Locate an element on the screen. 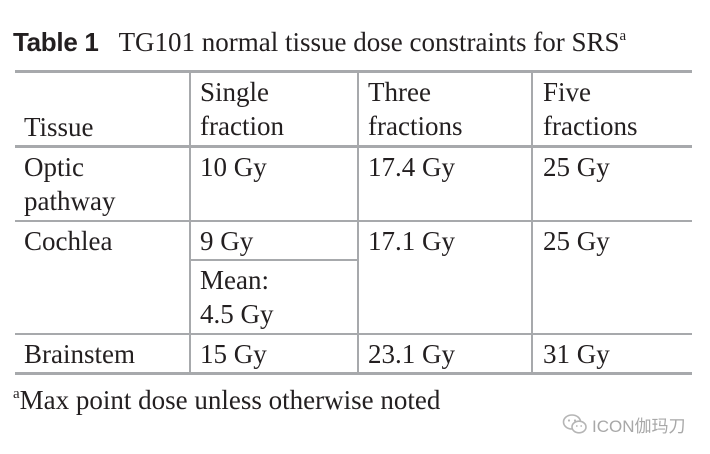  cell-three-fractions: 17.4 Gy is located at coordinates (411, 167).